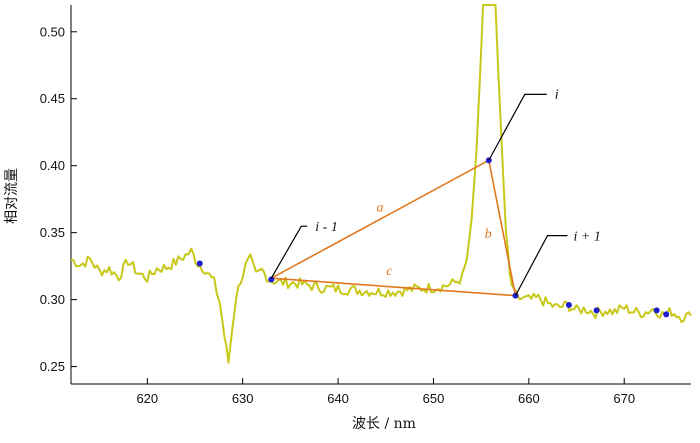 The width and height of the screenshot is (700, 443). I want to click on edge-label-a: a, so click(380, 207).